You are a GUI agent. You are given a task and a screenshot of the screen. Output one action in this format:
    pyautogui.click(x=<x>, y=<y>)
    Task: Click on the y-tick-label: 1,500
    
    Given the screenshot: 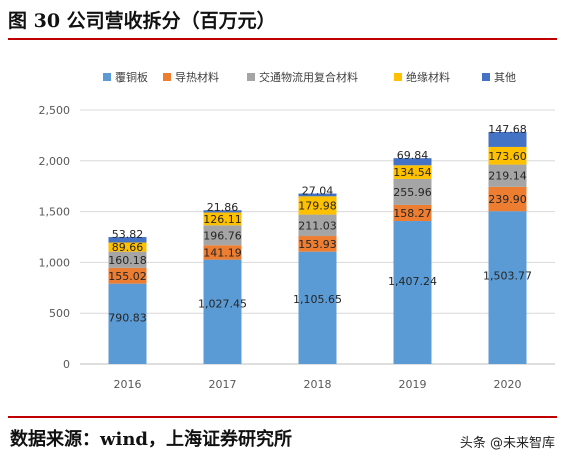 What is the action you would take?
    pyautogui.click(x=55, y=212)
    